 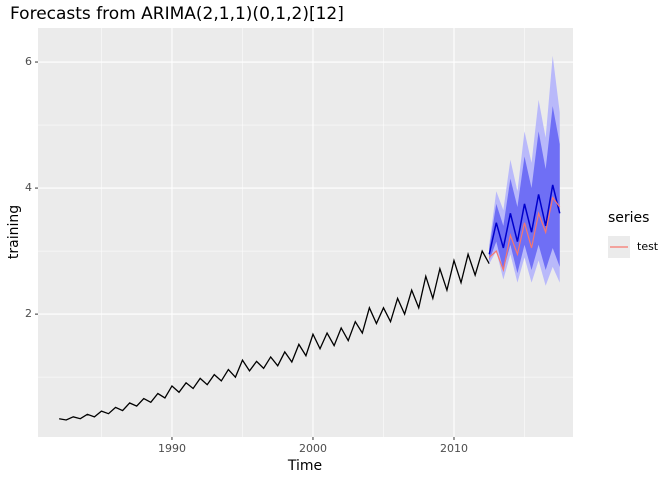 I want to click on x-tick-label: 2000, so click(x=313, y=448).